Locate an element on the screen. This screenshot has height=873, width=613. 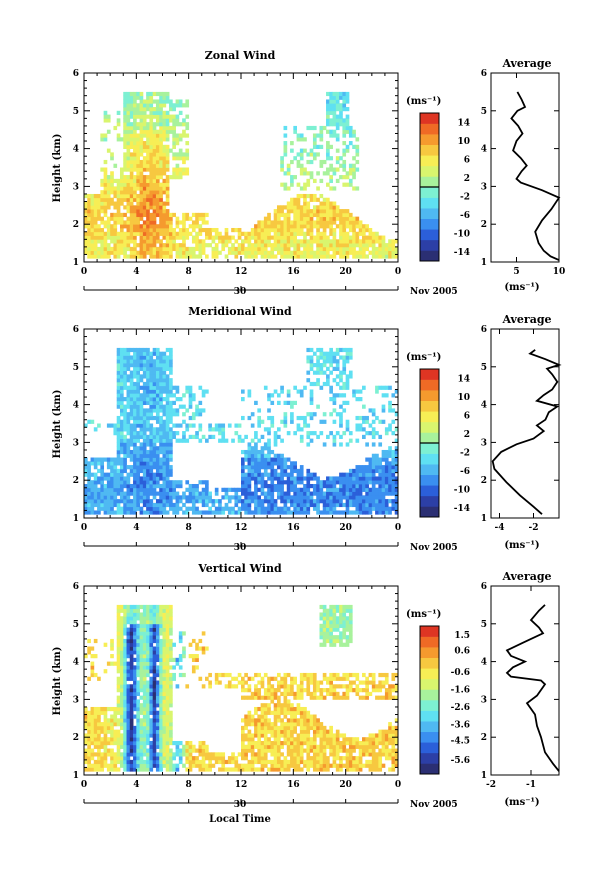
average-y-tick-label: 2 is located at coordinates (484, 481).